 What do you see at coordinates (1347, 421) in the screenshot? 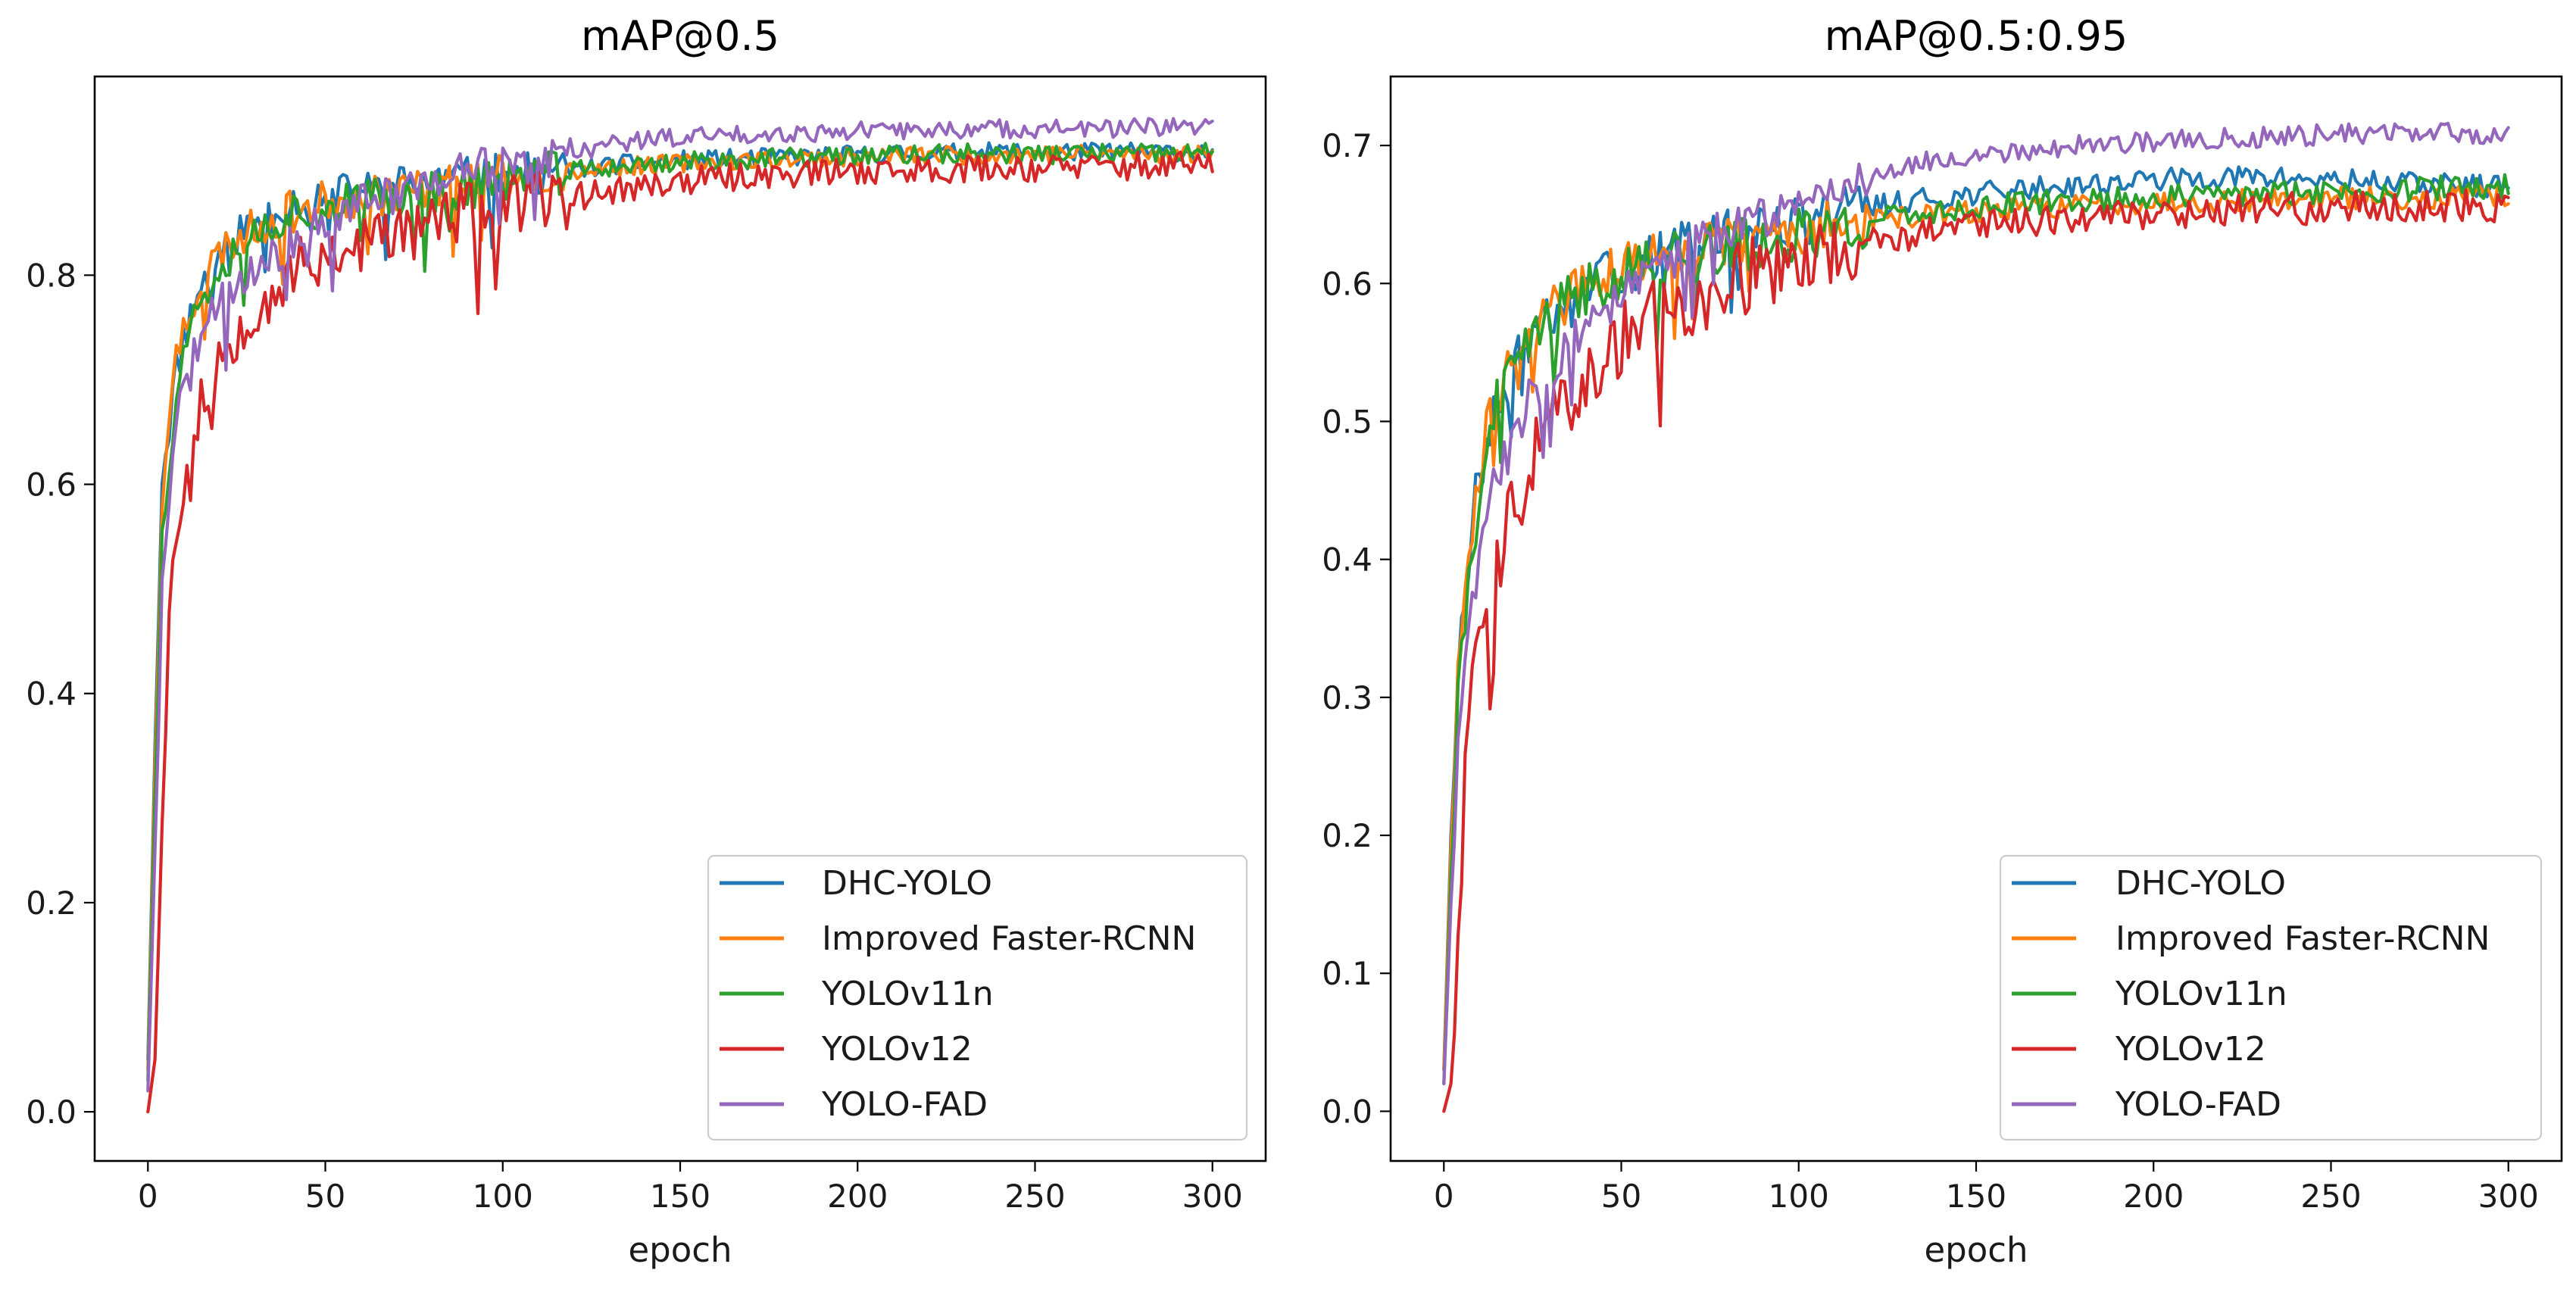
I see `y-tick-label: 0.5` at bounding box center [1347, 421].